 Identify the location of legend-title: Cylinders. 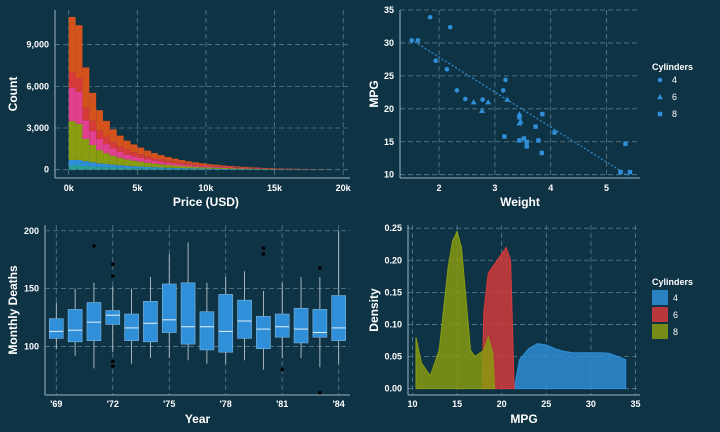
(672, 67).